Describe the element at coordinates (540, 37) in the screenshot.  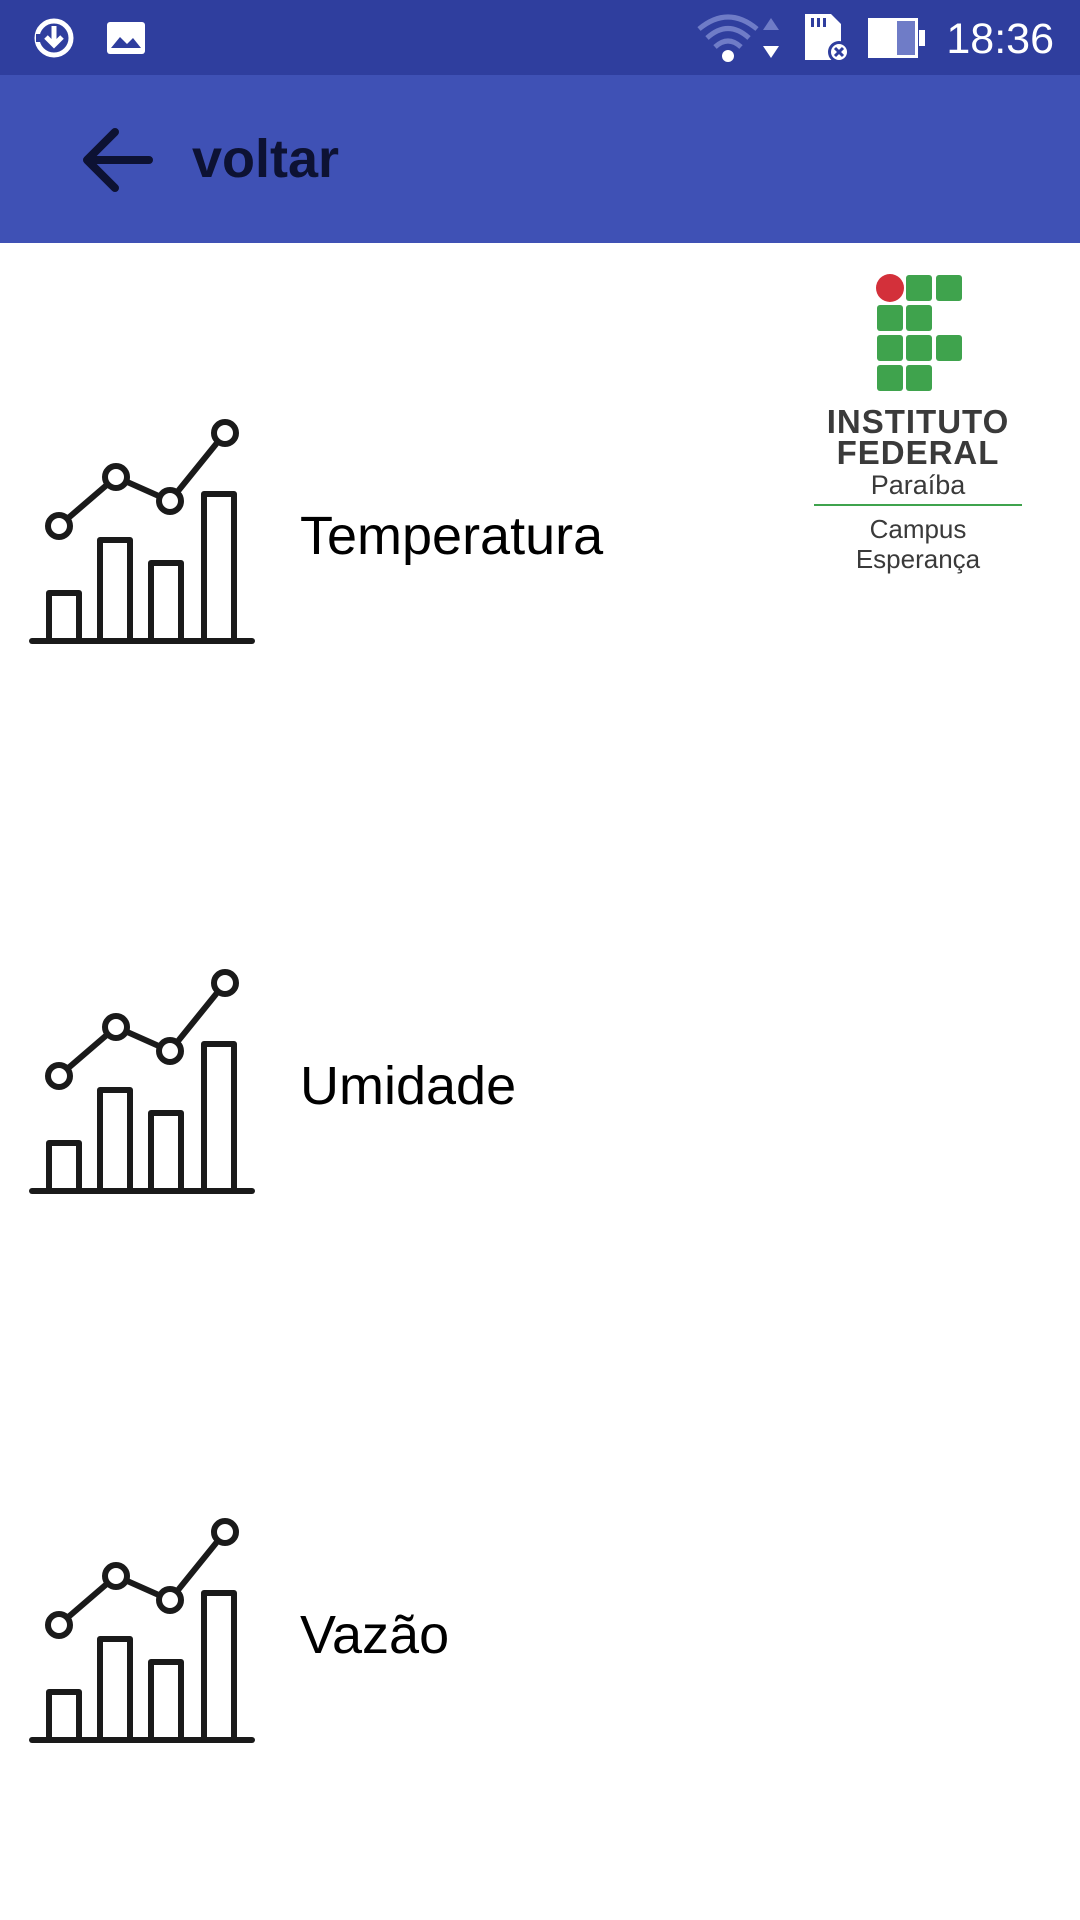
I see `status-bar: 18:36` at that location.